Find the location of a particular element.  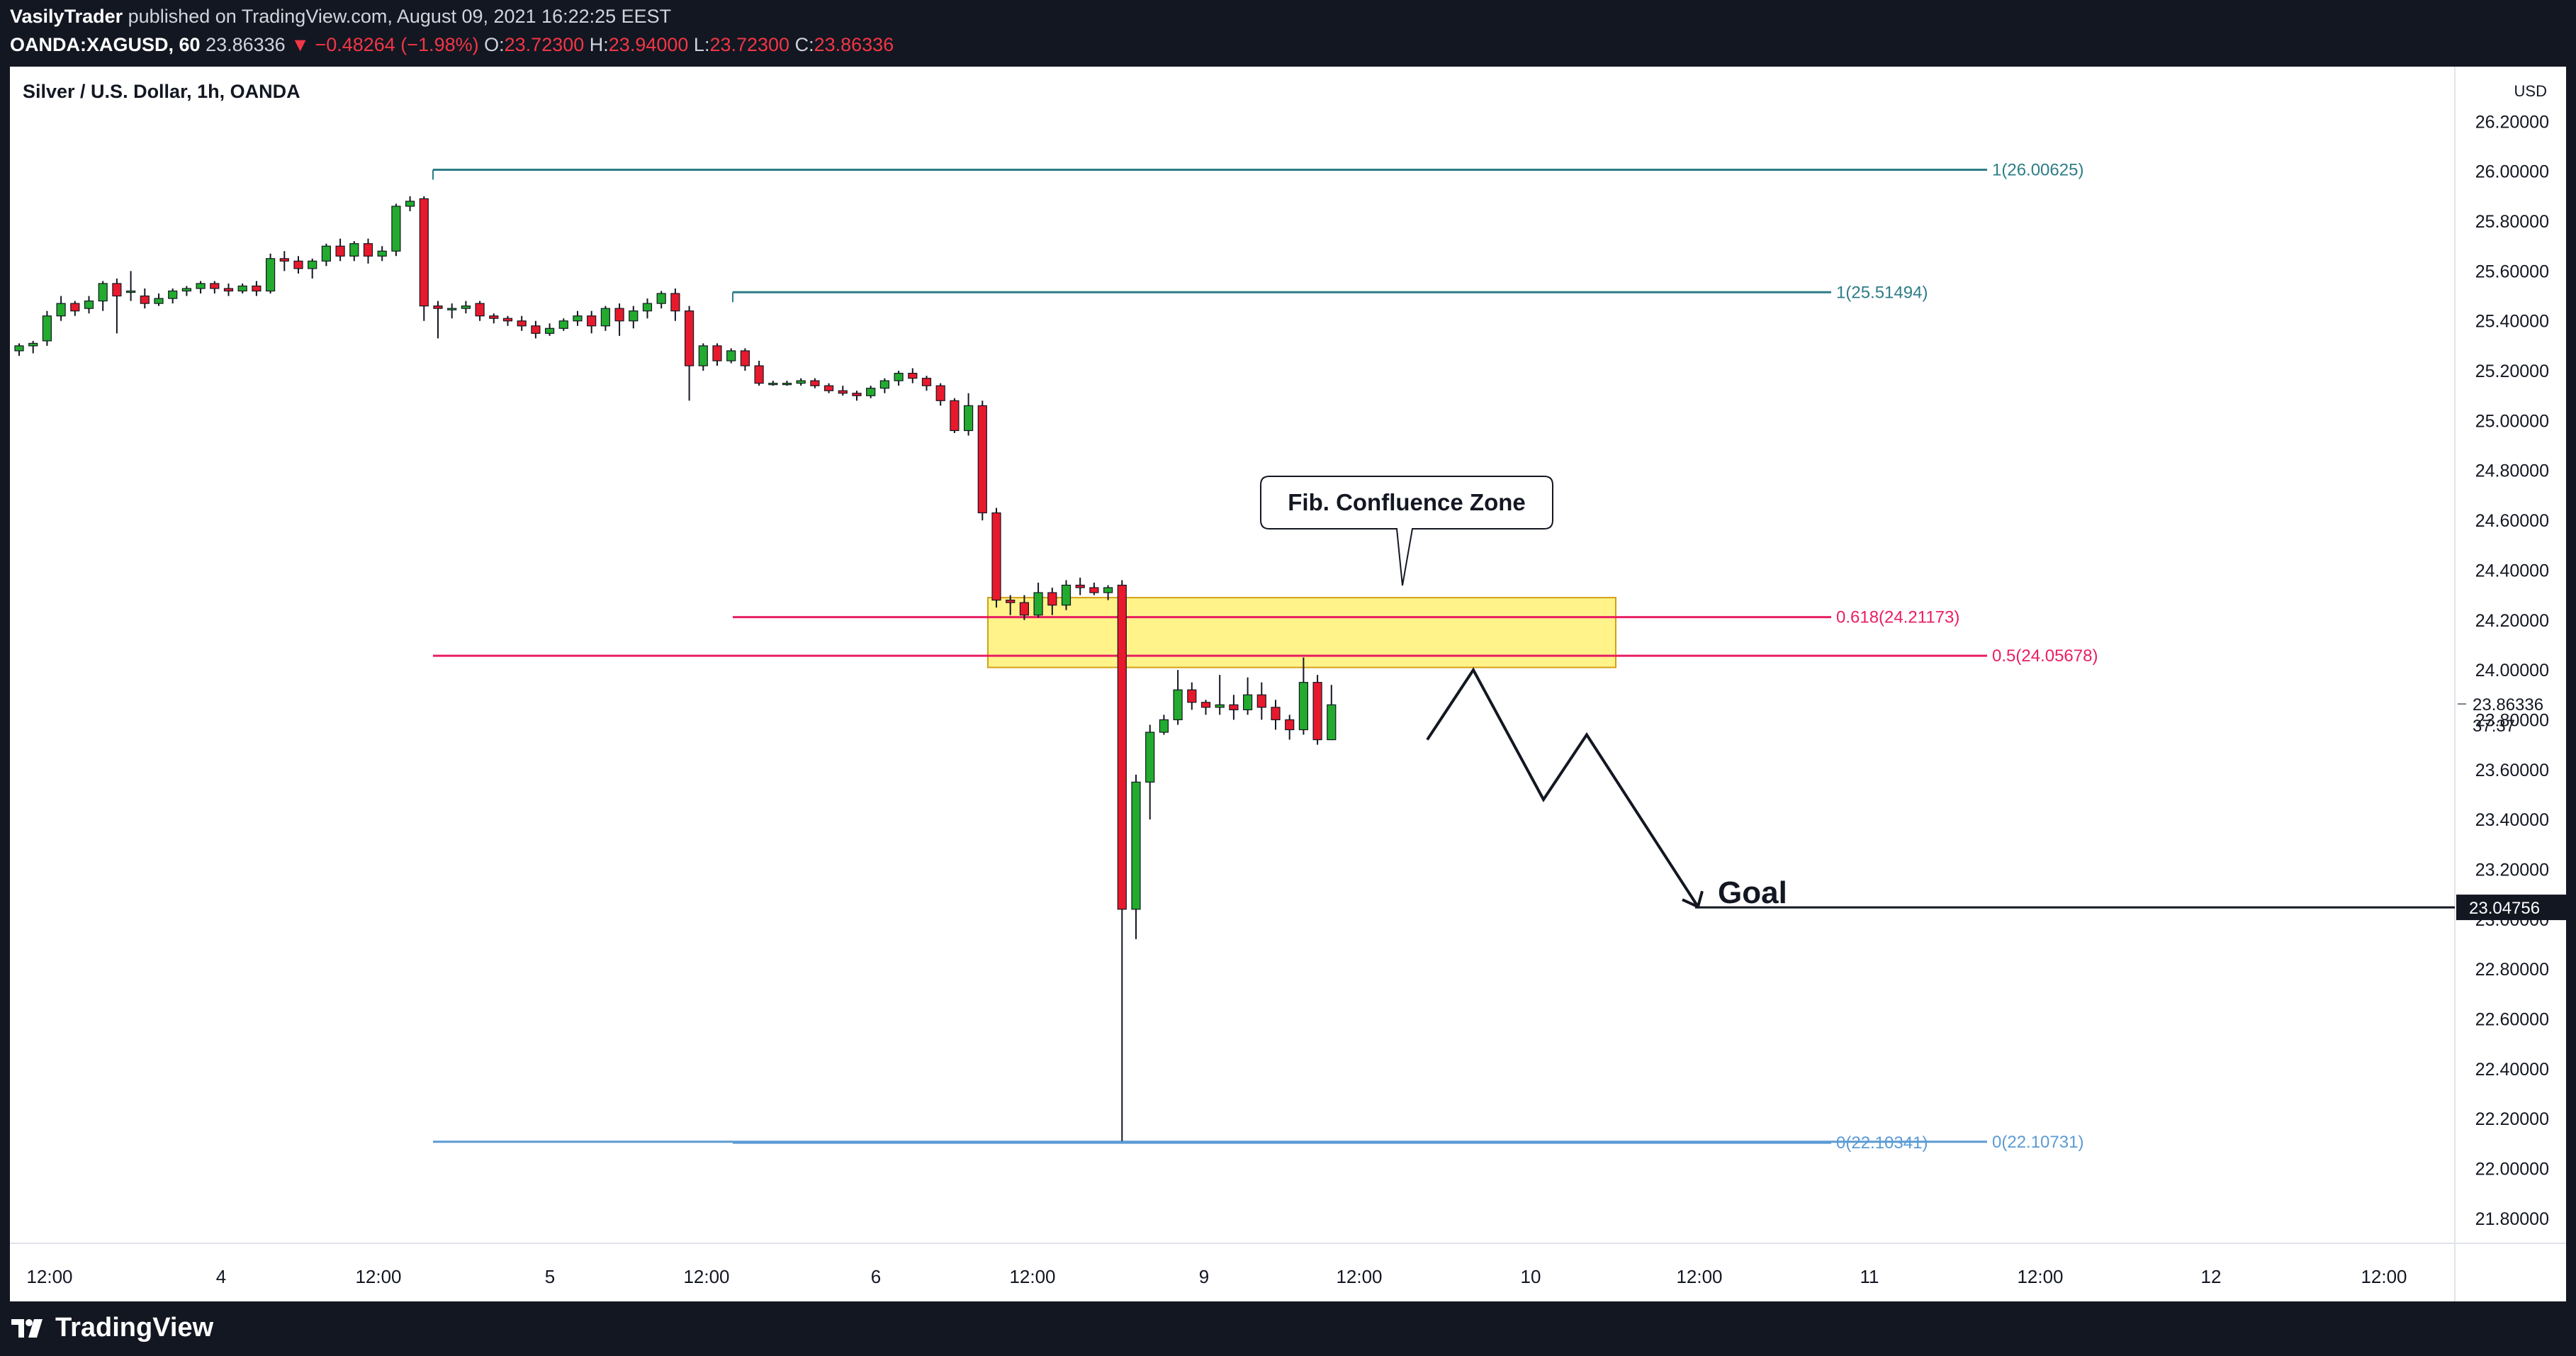

tradingview-brand: TradingView is located at coordinates (134, 1328).